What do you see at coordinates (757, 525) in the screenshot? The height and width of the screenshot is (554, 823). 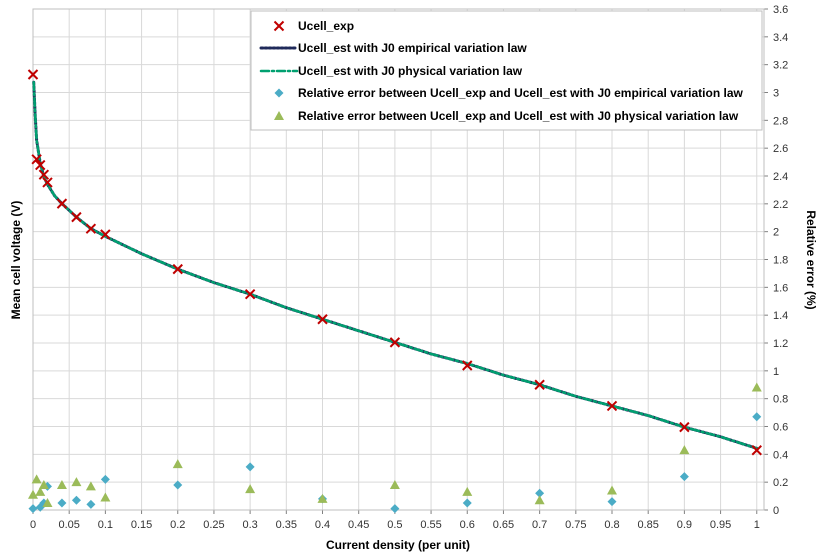 I see `x-tick-label: 1` at bounding box center [757, 525].